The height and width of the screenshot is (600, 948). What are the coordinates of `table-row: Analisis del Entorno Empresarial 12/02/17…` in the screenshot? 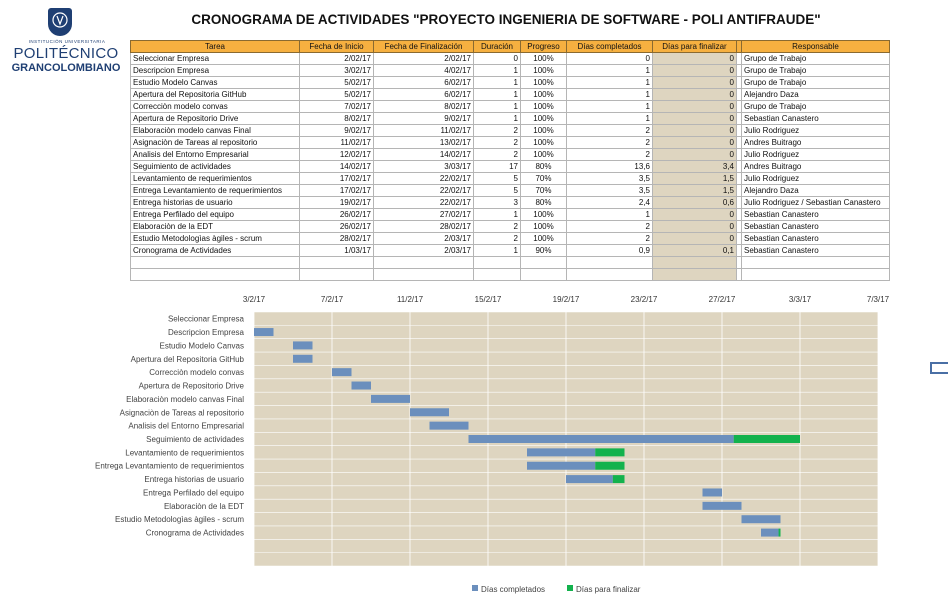 It's located at (510, 154).